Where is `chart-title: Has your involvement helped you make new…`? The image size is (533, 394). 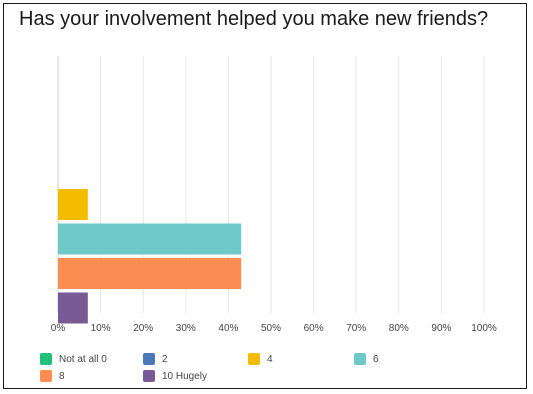 chart-title: Has your involvement helped you make new… is located at coordinates (254, 19).